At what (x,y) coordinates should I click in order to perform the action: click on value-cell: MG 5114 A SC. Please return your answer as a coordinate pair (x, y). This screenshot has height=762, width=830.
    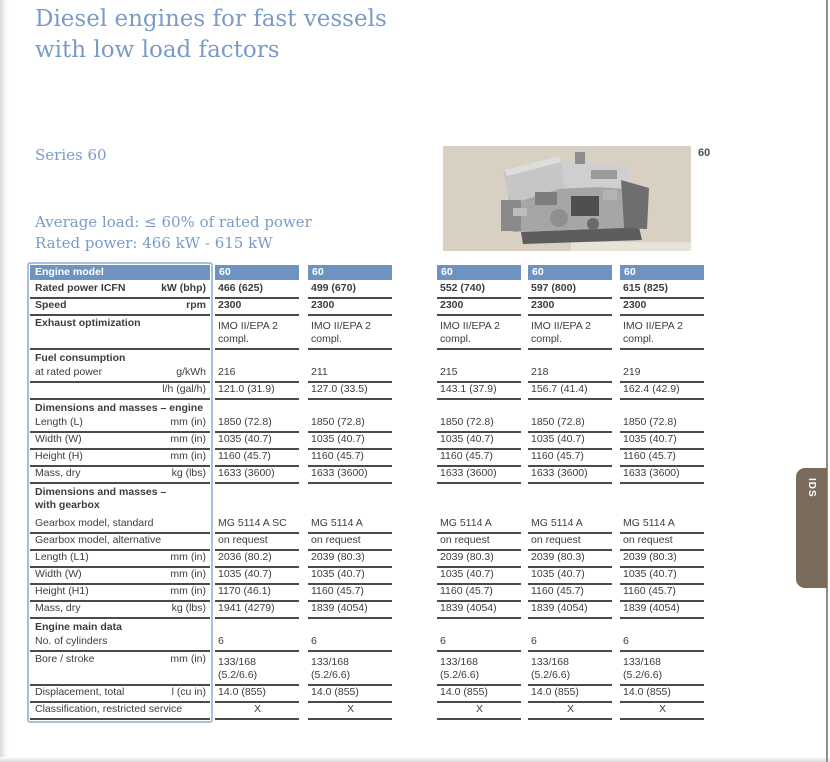
    Looking at the image, I should click on (257, 525).